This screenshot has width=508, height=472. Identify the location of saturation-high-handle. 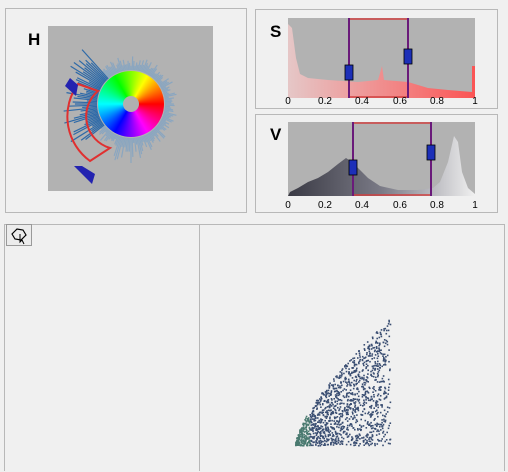
(408, 56).